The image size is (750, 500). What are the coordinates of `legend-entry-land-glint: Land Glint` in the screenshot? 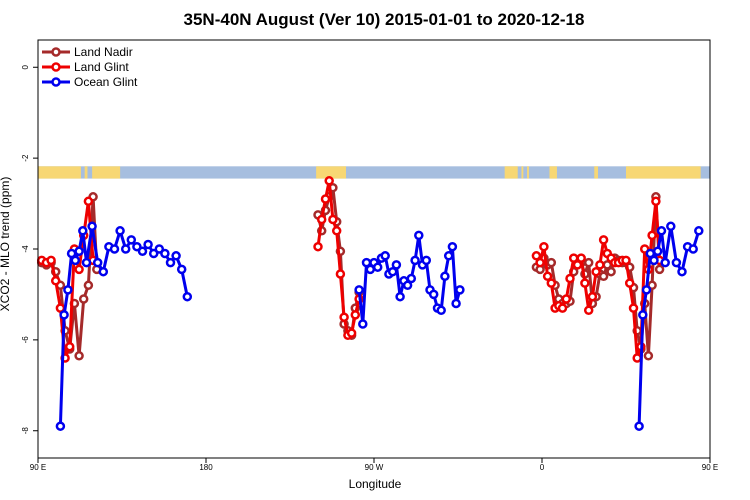 It's located at (85, 67).